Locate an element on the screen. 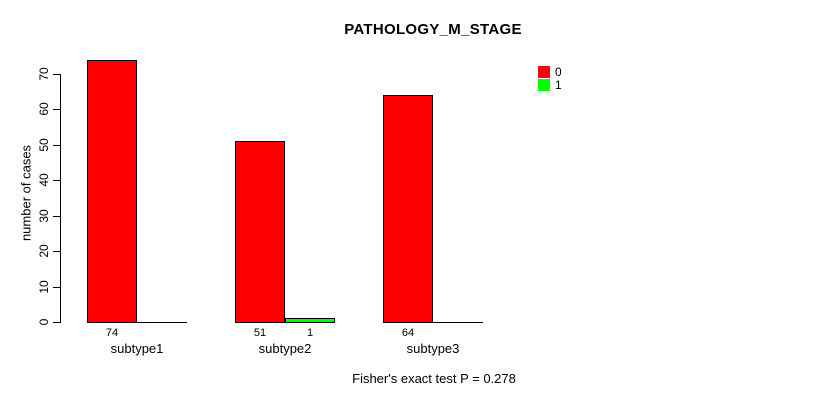  legend-swatch-red is located at coordinates (544, 71).